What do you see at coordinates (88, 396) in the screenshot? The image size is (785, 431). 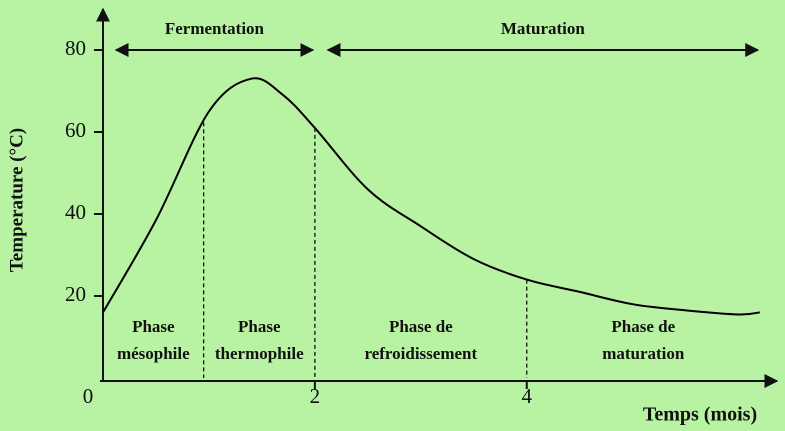 I see `x-tick-label: 0` at bounding box center [88, 396].